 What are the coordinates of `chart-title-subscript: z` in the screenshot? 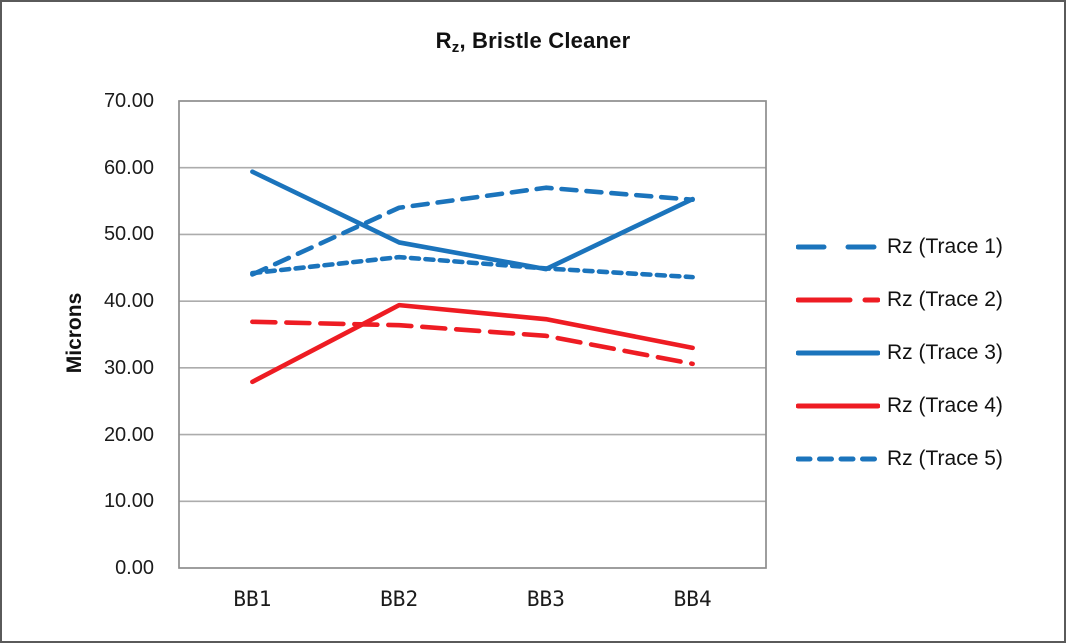 It's located at (455, 47).